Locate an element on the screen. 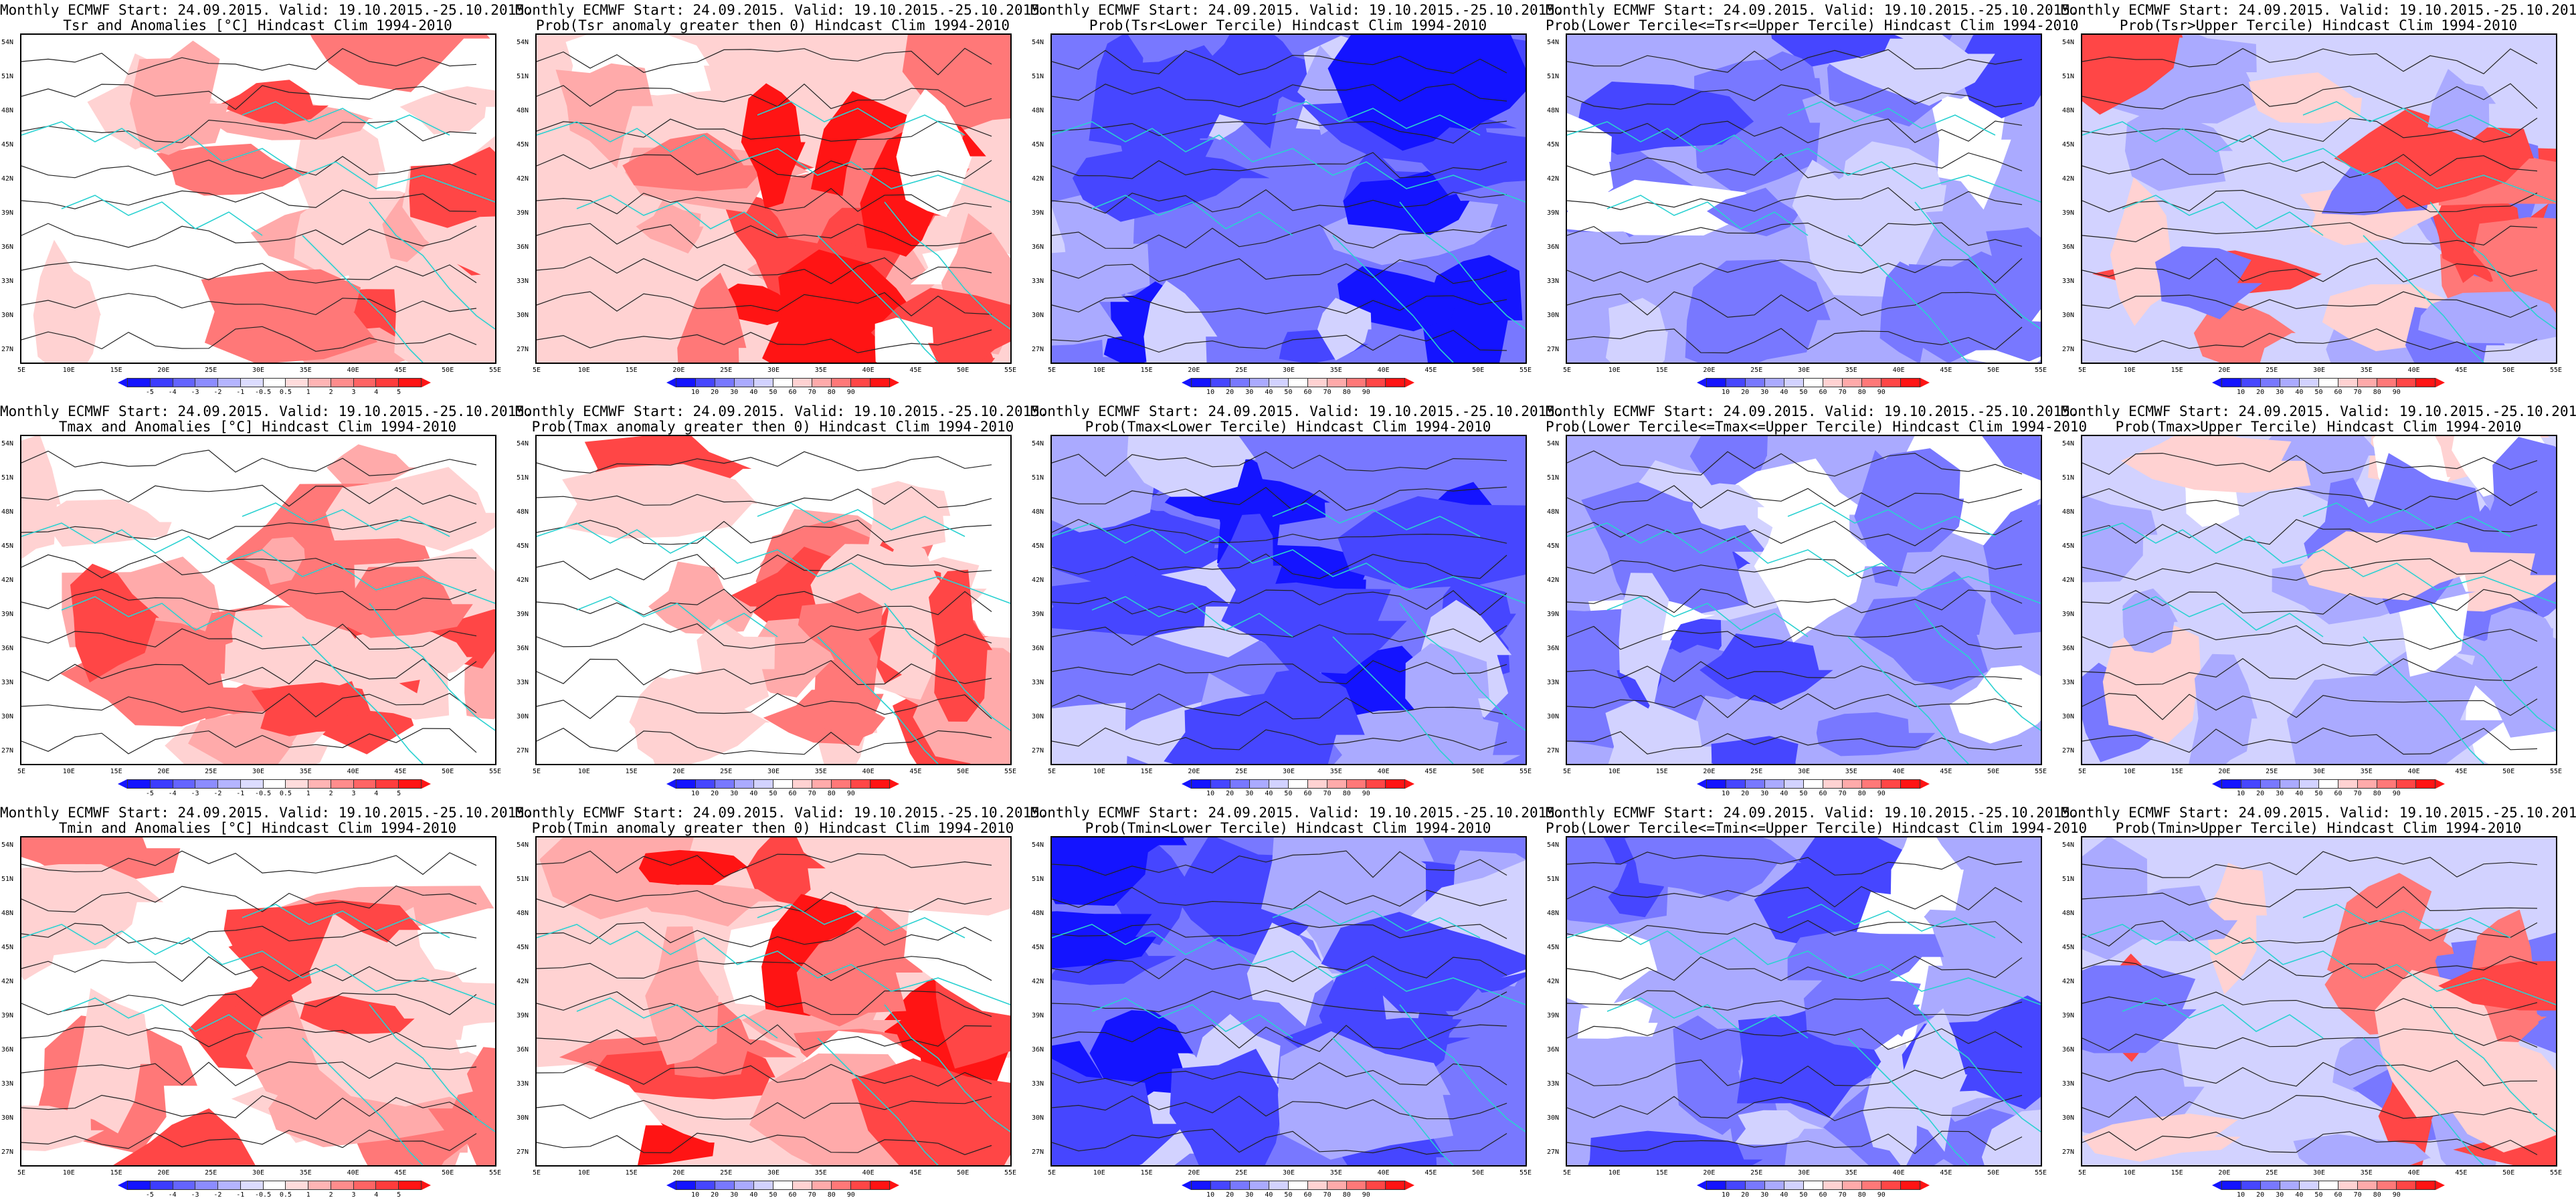  map-canvas is located at coordinates (258, 1001).